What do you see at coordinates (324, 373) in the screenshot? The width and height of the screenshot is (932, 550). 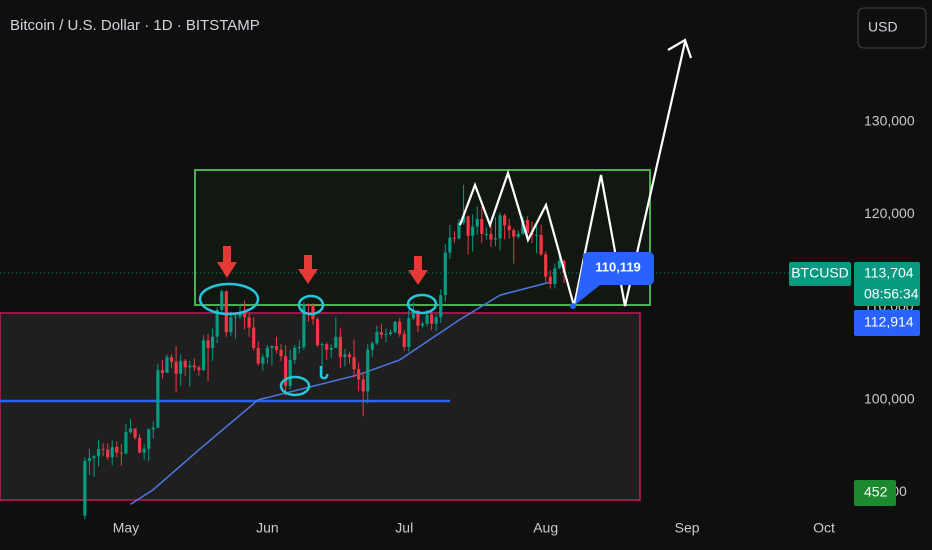 I see `squiggle` at bounding box center [324, 373].